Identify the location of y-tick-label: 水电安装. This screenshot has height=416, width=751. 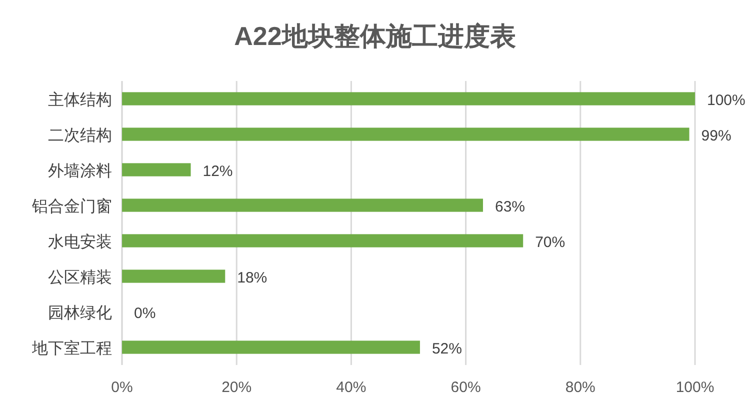
(80, 241).